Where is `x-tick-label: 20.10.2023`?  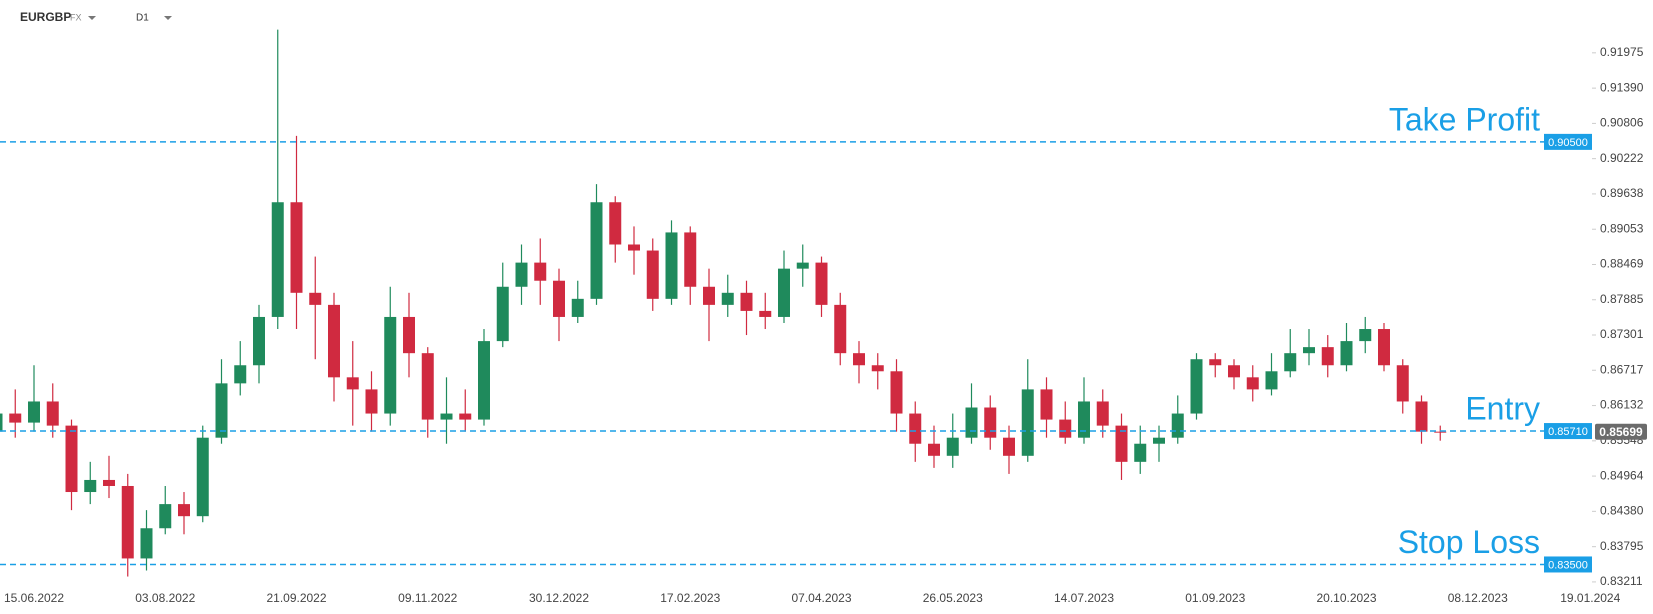 x-tick-label: 20.10.2023 is located at coordinates (1346, 598).